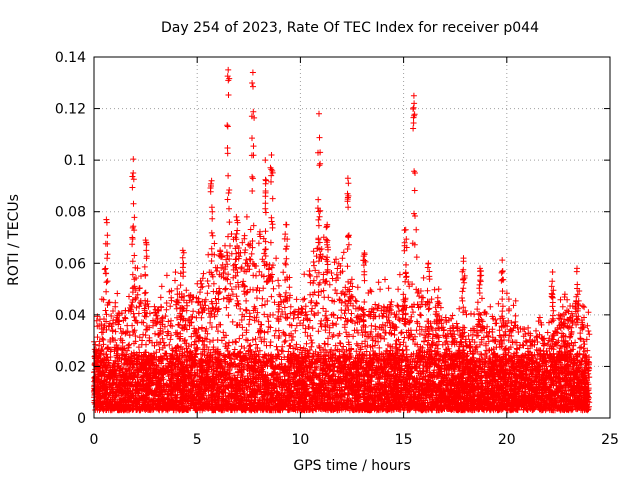 This screenshot has width=640, height=480. Describe the element at coordinates (70, 110) in the screenshot. I see `y-tick-label: 0.12` at that location.